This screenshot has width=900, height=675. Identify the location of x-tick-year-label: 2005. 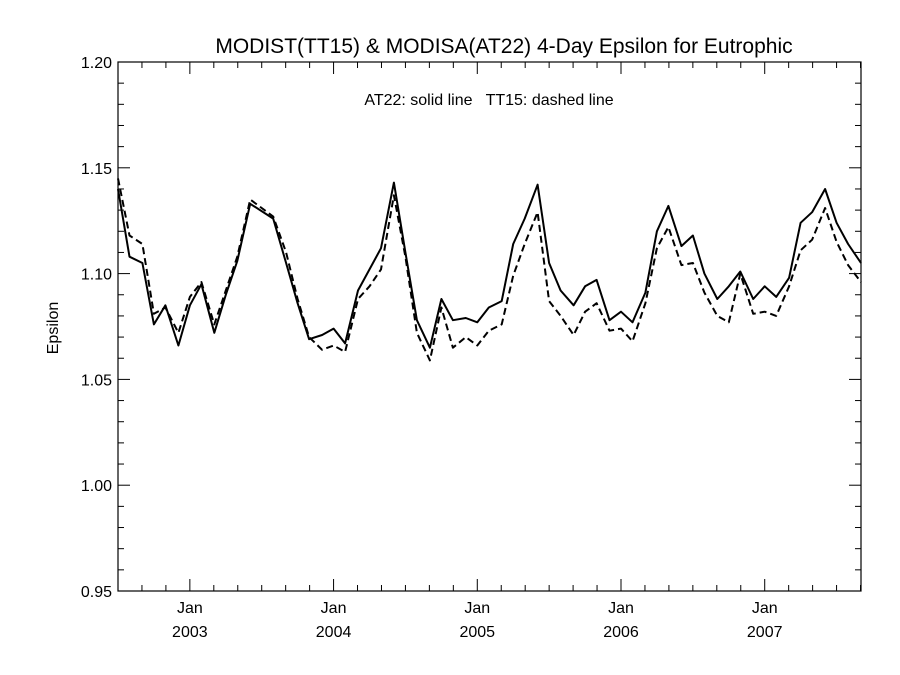
(477, 632).